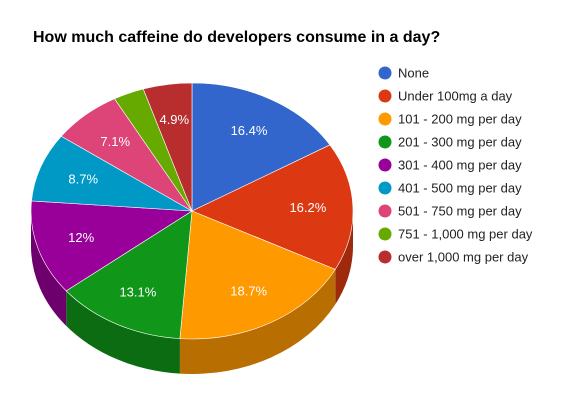  Describe the element at coordinates (460, 188) in the screenshot. I see `legend-label-5: 401 - 500 mg per day` at that location.